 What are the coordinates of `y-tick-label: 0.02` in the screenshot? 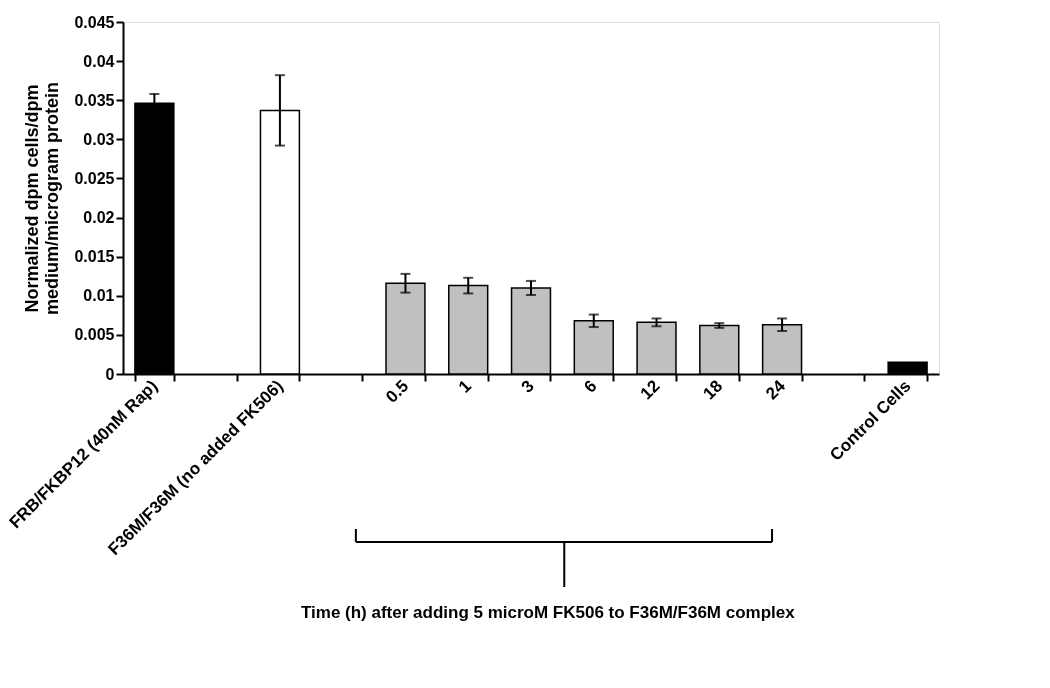 It's located at (99, 218).